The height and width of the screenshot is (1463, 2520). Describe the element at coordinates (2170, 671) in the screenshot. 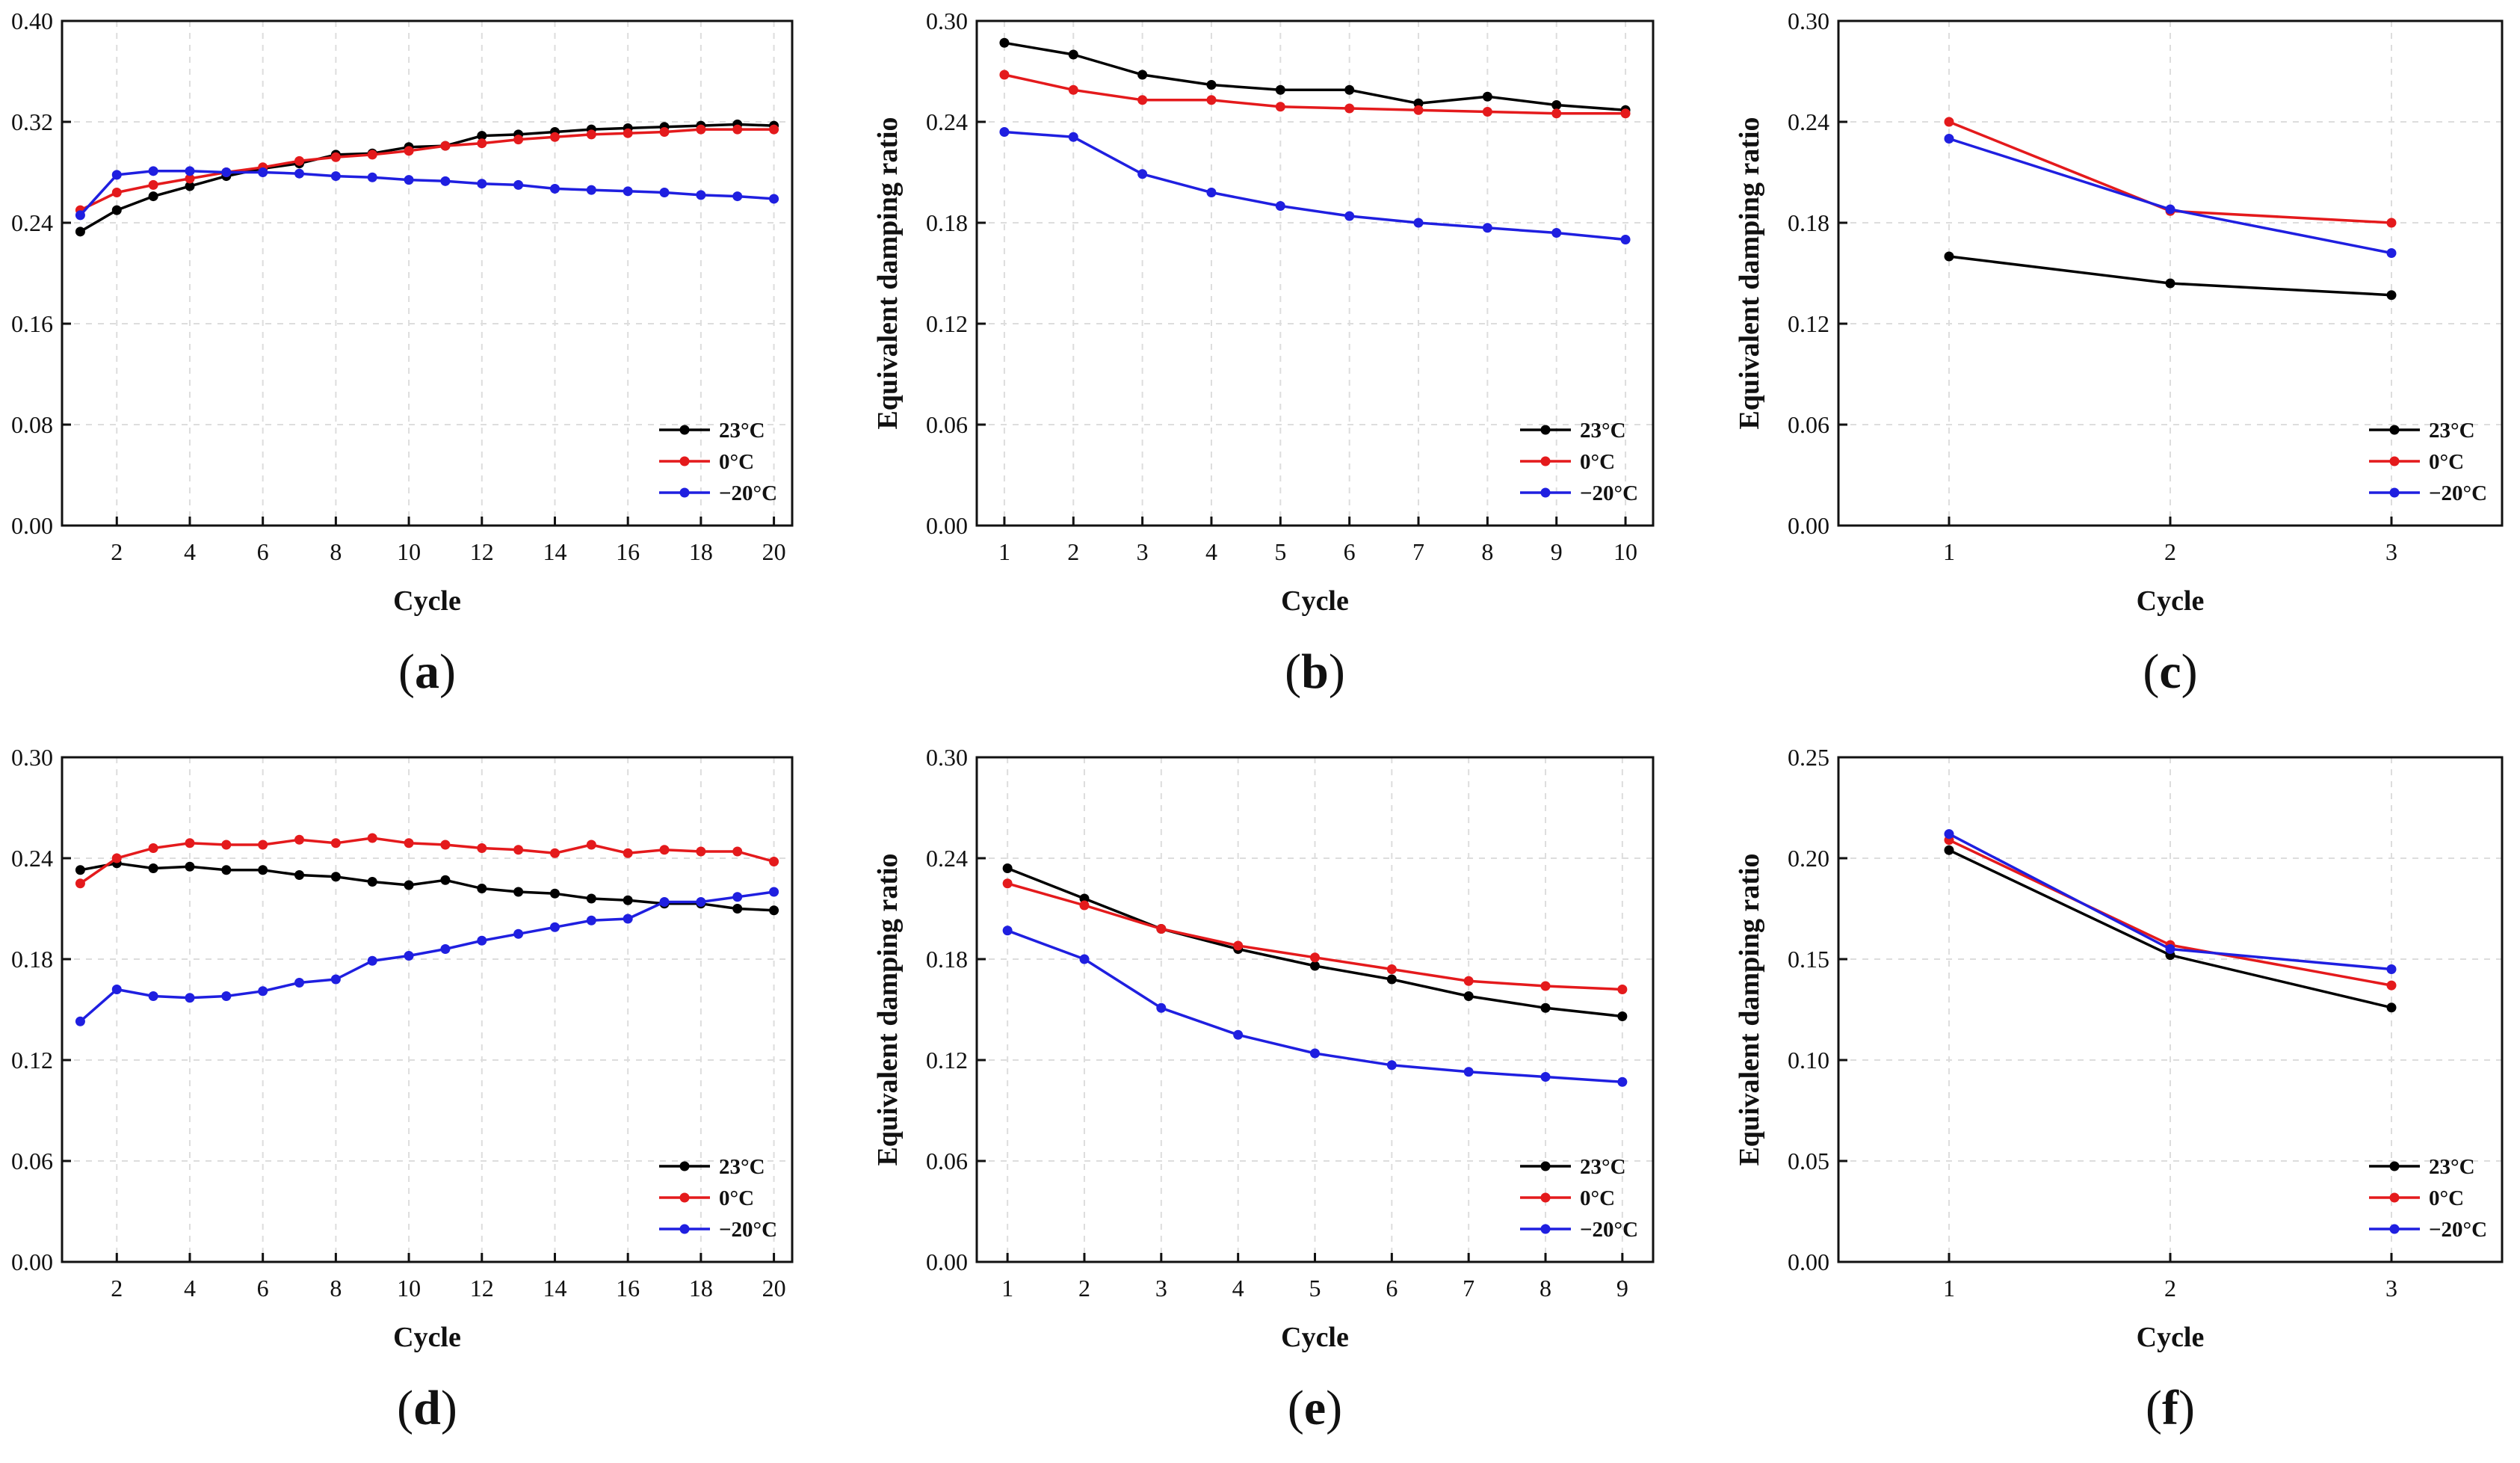

I see `panel-label: (c)` at that location.